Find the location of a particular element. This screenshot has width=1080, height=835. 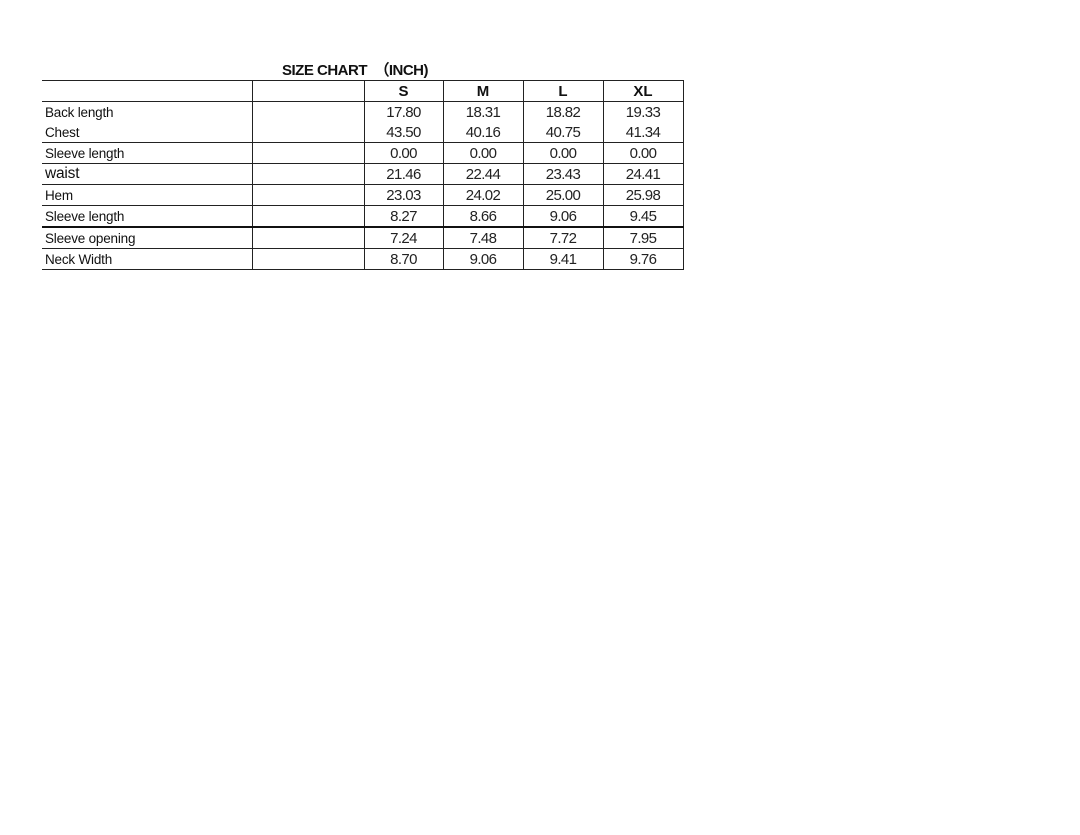

size-header-m: M is located at coordinates (483, 91).